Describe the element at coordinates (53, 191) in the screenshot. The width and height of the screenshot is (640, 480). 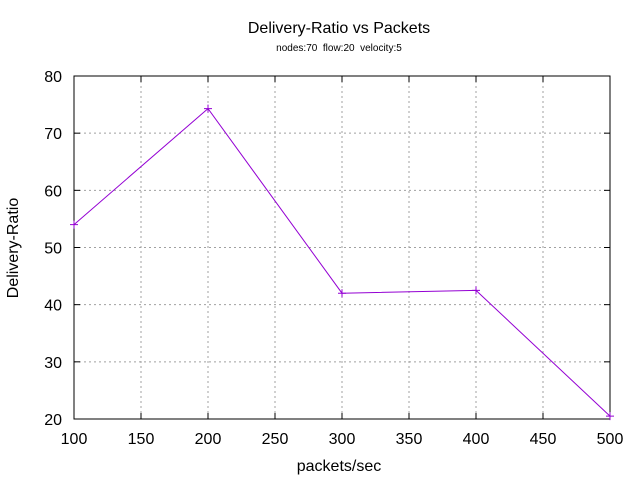
I see `y-tick-label: 60` at that location.